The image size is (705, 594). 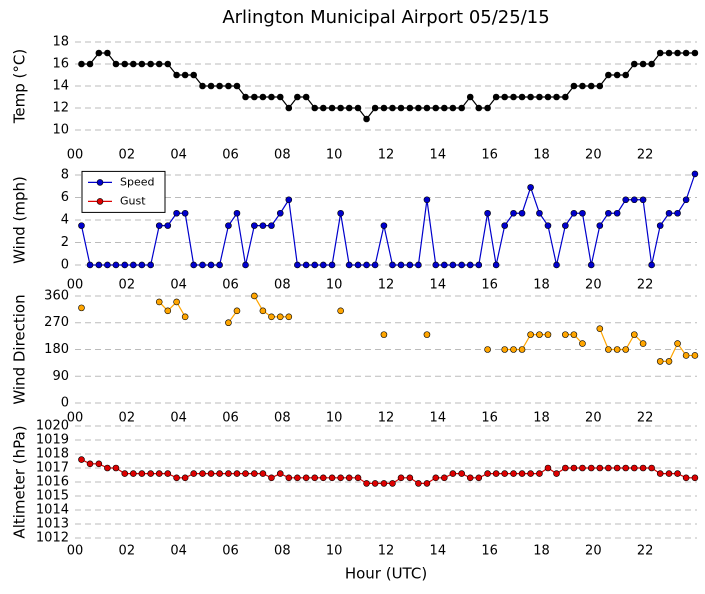 What do you see at coordinates (52, 440) in the screenshot?
I see `y-tick-label: 1019` at bounding box center [52, 440].